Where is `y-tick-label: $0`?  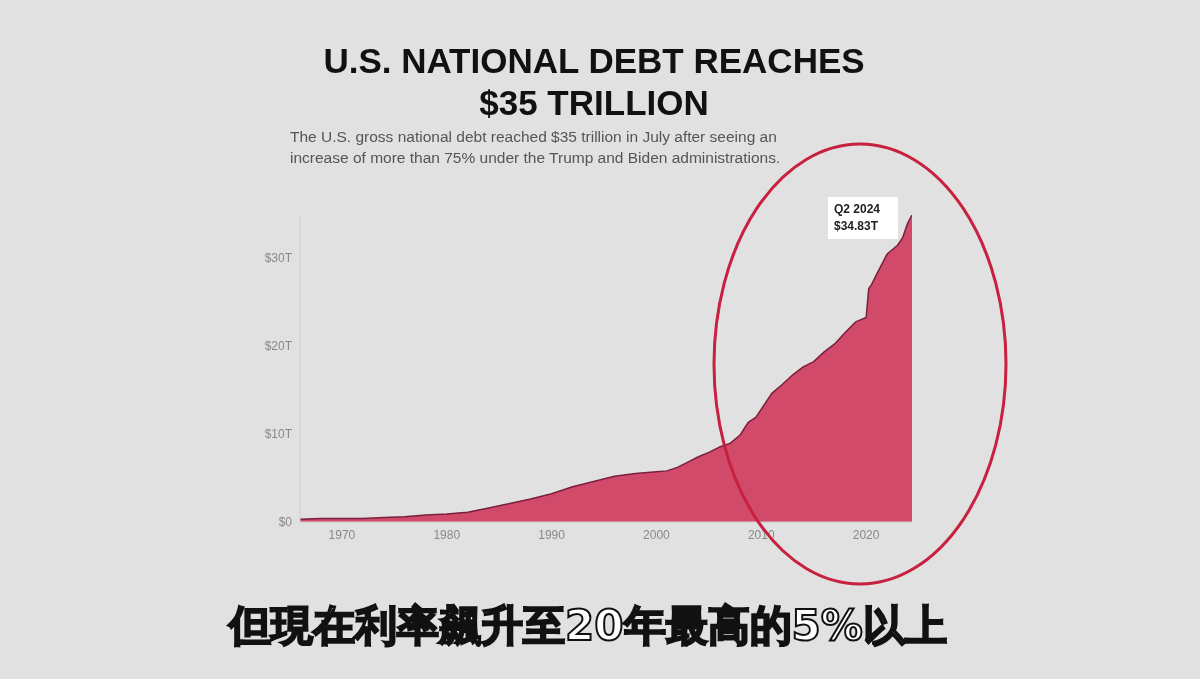 y-tick-label: $0 is located at coordinates (285, 522).